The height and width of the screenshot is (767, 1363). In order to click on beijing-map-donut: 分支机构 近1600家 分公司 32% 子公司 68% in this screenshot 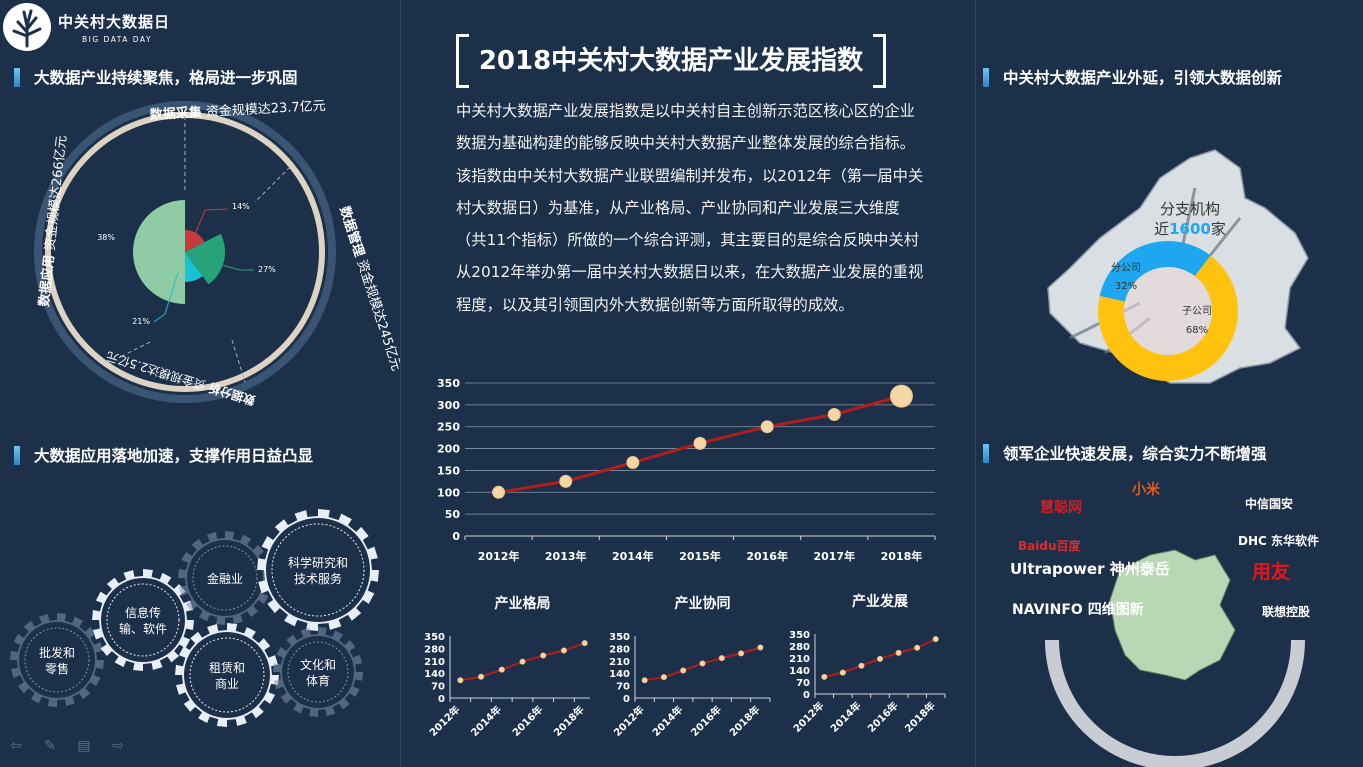, I will do `click(1178, 266)`.